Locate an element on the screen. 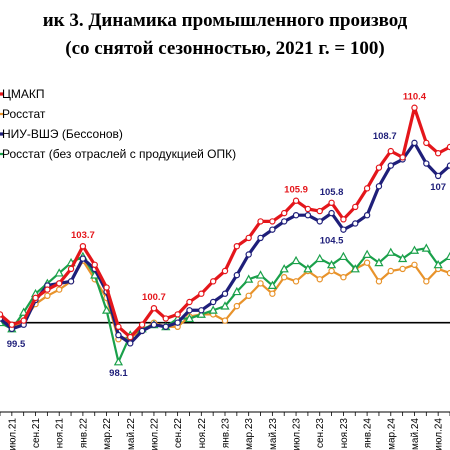 This screenshot has width=450, height=450. x-tick-label: июл.21 is located at coordinates (12, 434).